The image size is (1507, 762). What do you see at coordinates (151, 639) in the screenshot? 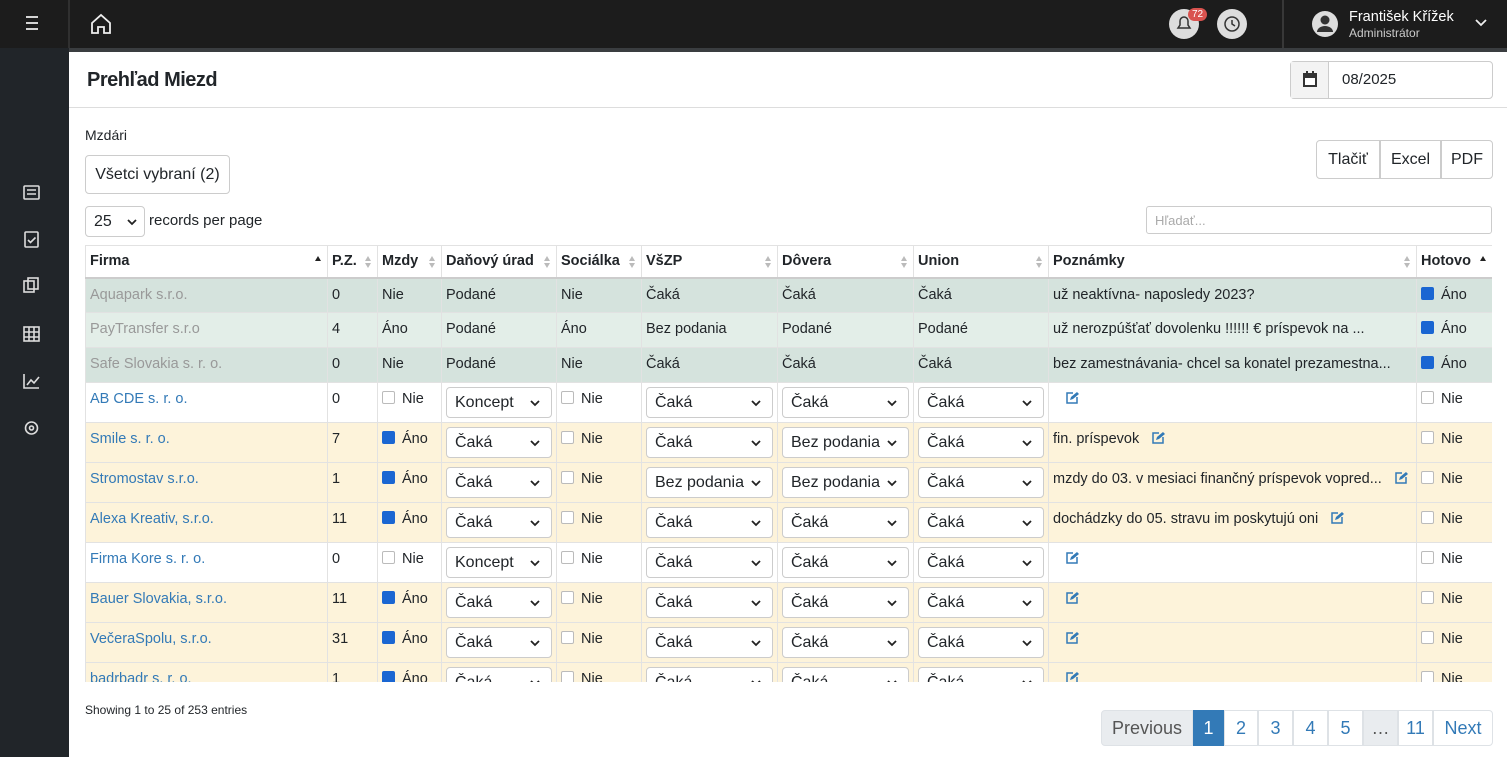
I see `company-name: VečeraSpolu, s.r.o.` at bounding box center [151, 639].